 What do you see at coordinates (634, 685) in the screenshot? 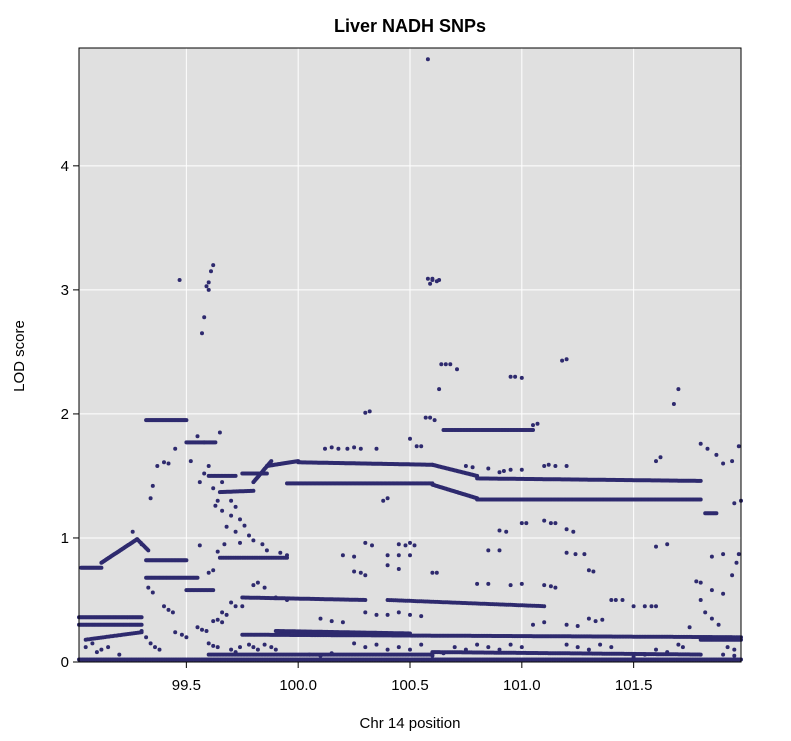
I see `x-tick-label: 101.5` at bounding box center [634, 685].